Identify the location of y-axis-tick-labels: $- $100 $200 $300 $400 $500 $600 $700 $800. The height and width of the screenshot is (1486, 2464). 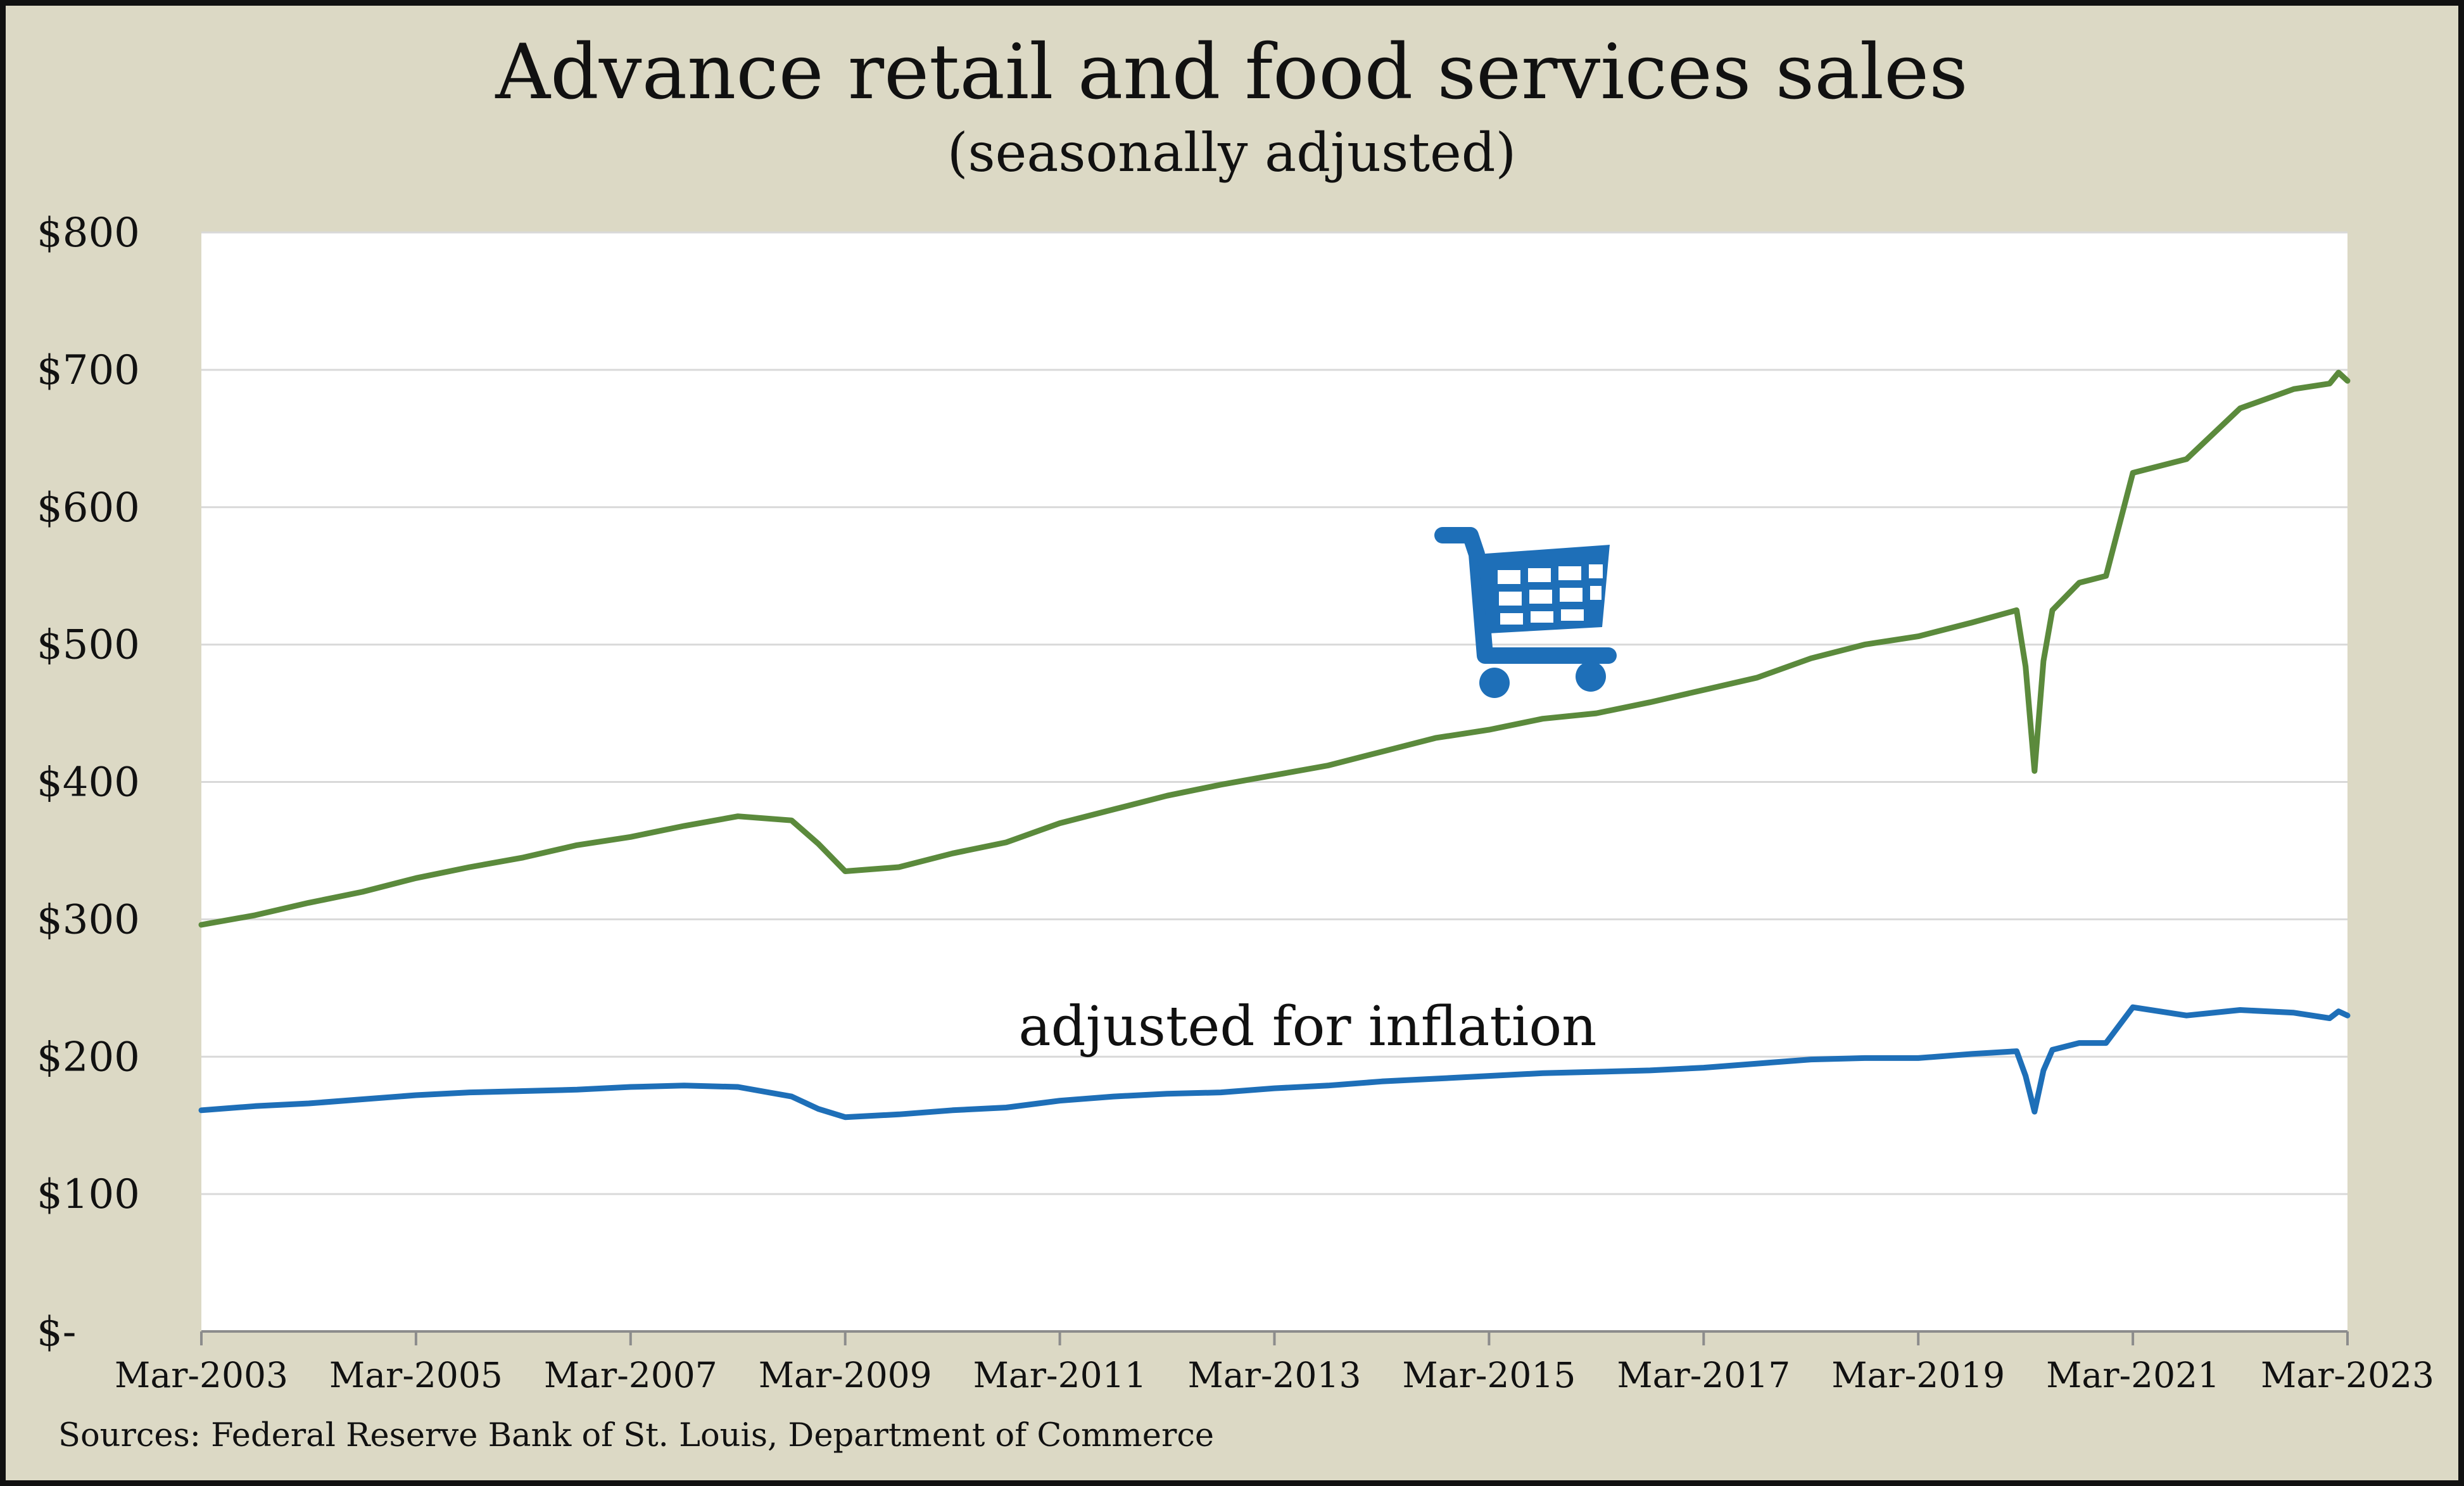
(89, 783).